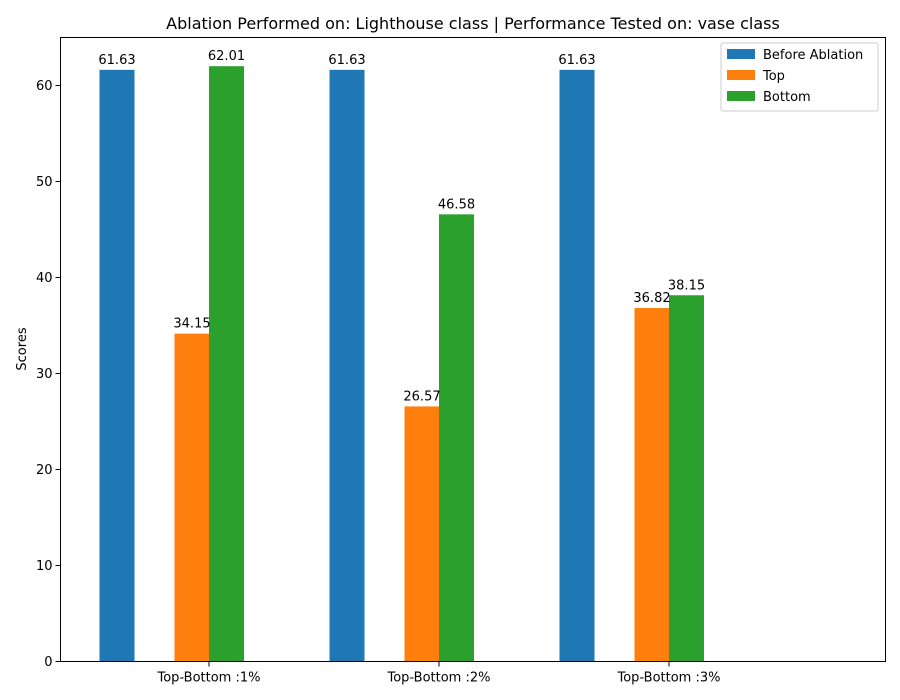  What do you see at coordinates (48, 662) in the screenshot?
I see `y-tick-label: 0` at bounding box center [48, 662].